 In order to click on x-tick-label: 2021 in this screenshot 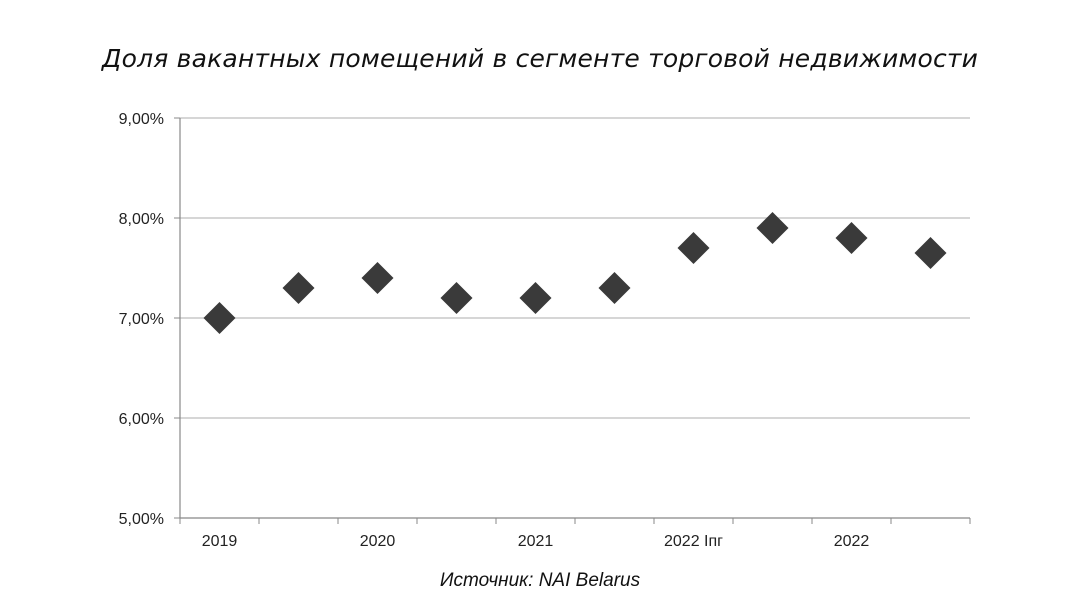, I will do `click(536, 541)`.